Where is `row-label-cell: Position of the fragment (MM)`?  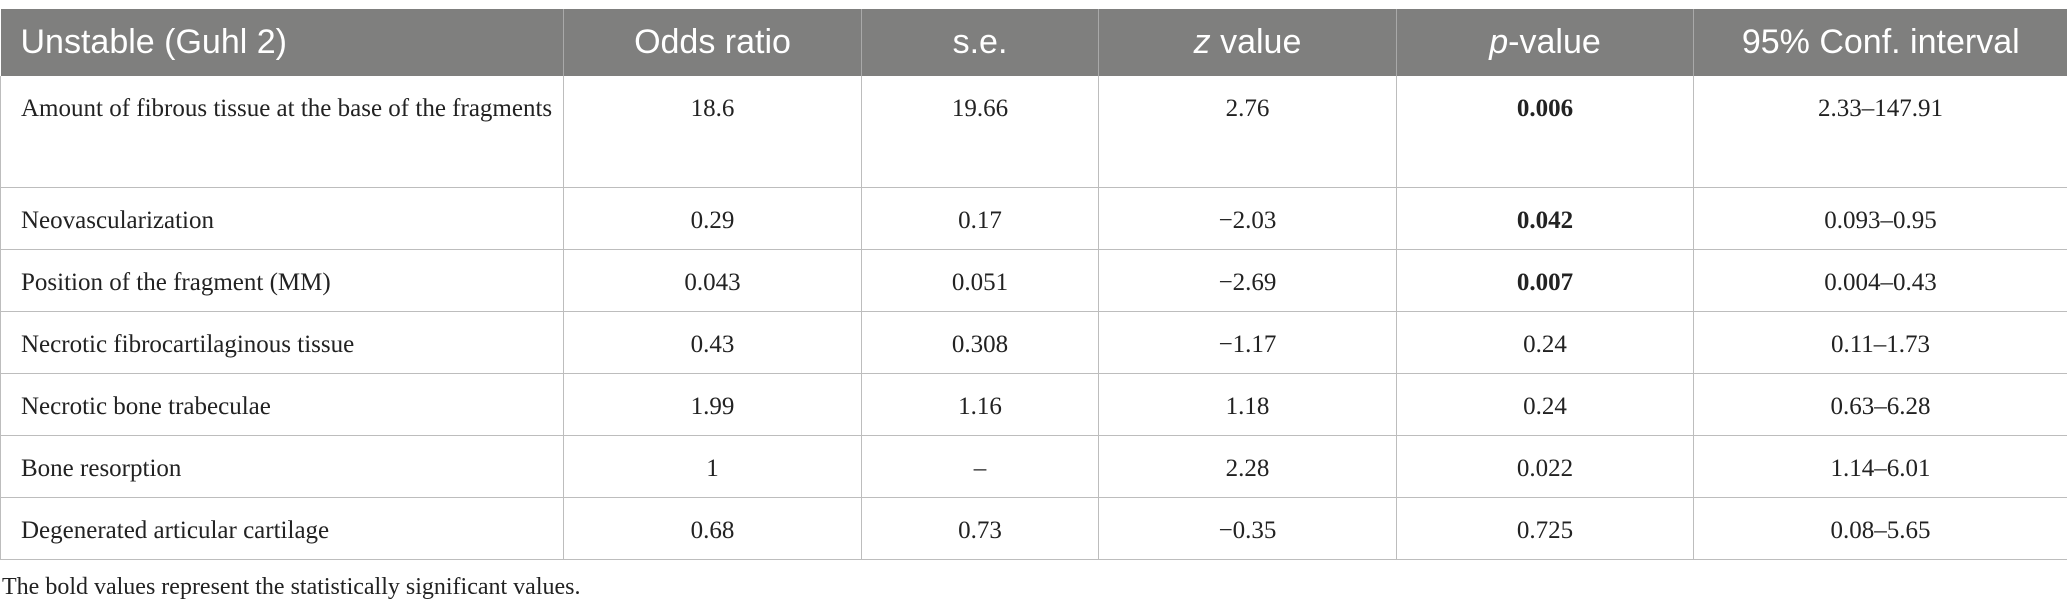
row-label-cell: Position of the fragment (MM) is located at coordinates (282, 280).